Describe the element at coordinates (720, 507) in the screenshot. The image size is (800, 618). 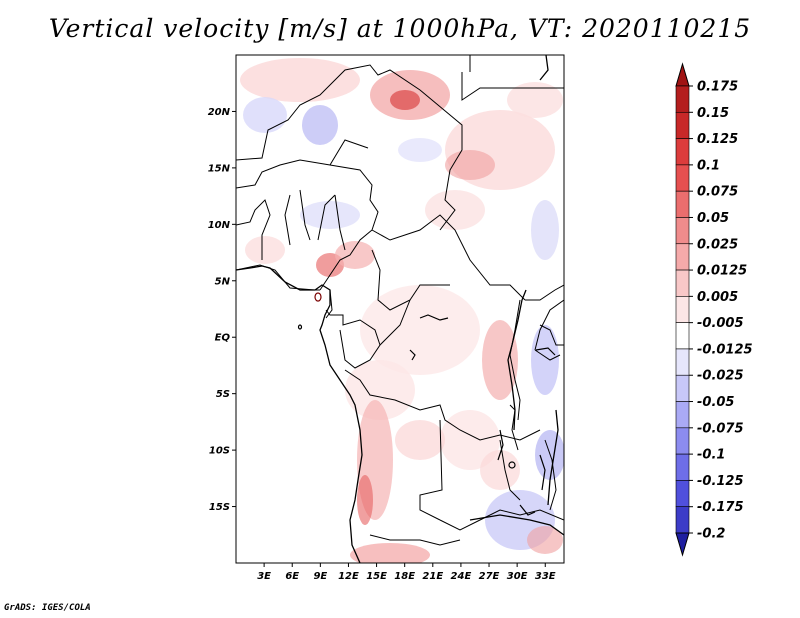
I see `colorbar-label: -0.175` at that location.